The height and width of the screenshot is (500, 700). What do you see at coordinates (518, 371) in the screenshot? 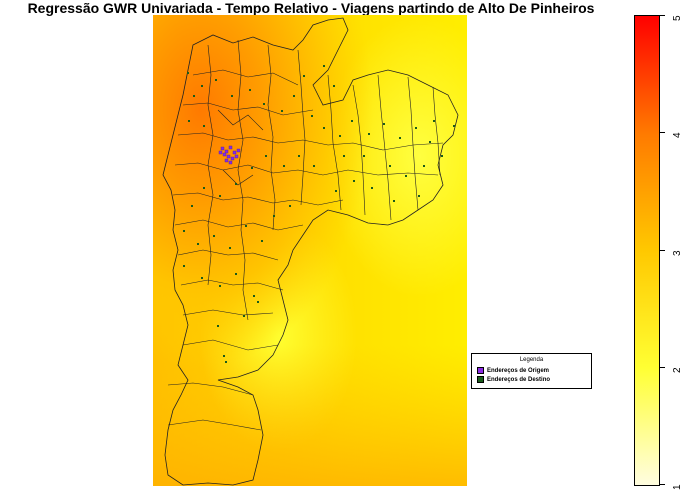
I see `legend-item-label: Endereços de Origem` at bounding box center [518, 371].